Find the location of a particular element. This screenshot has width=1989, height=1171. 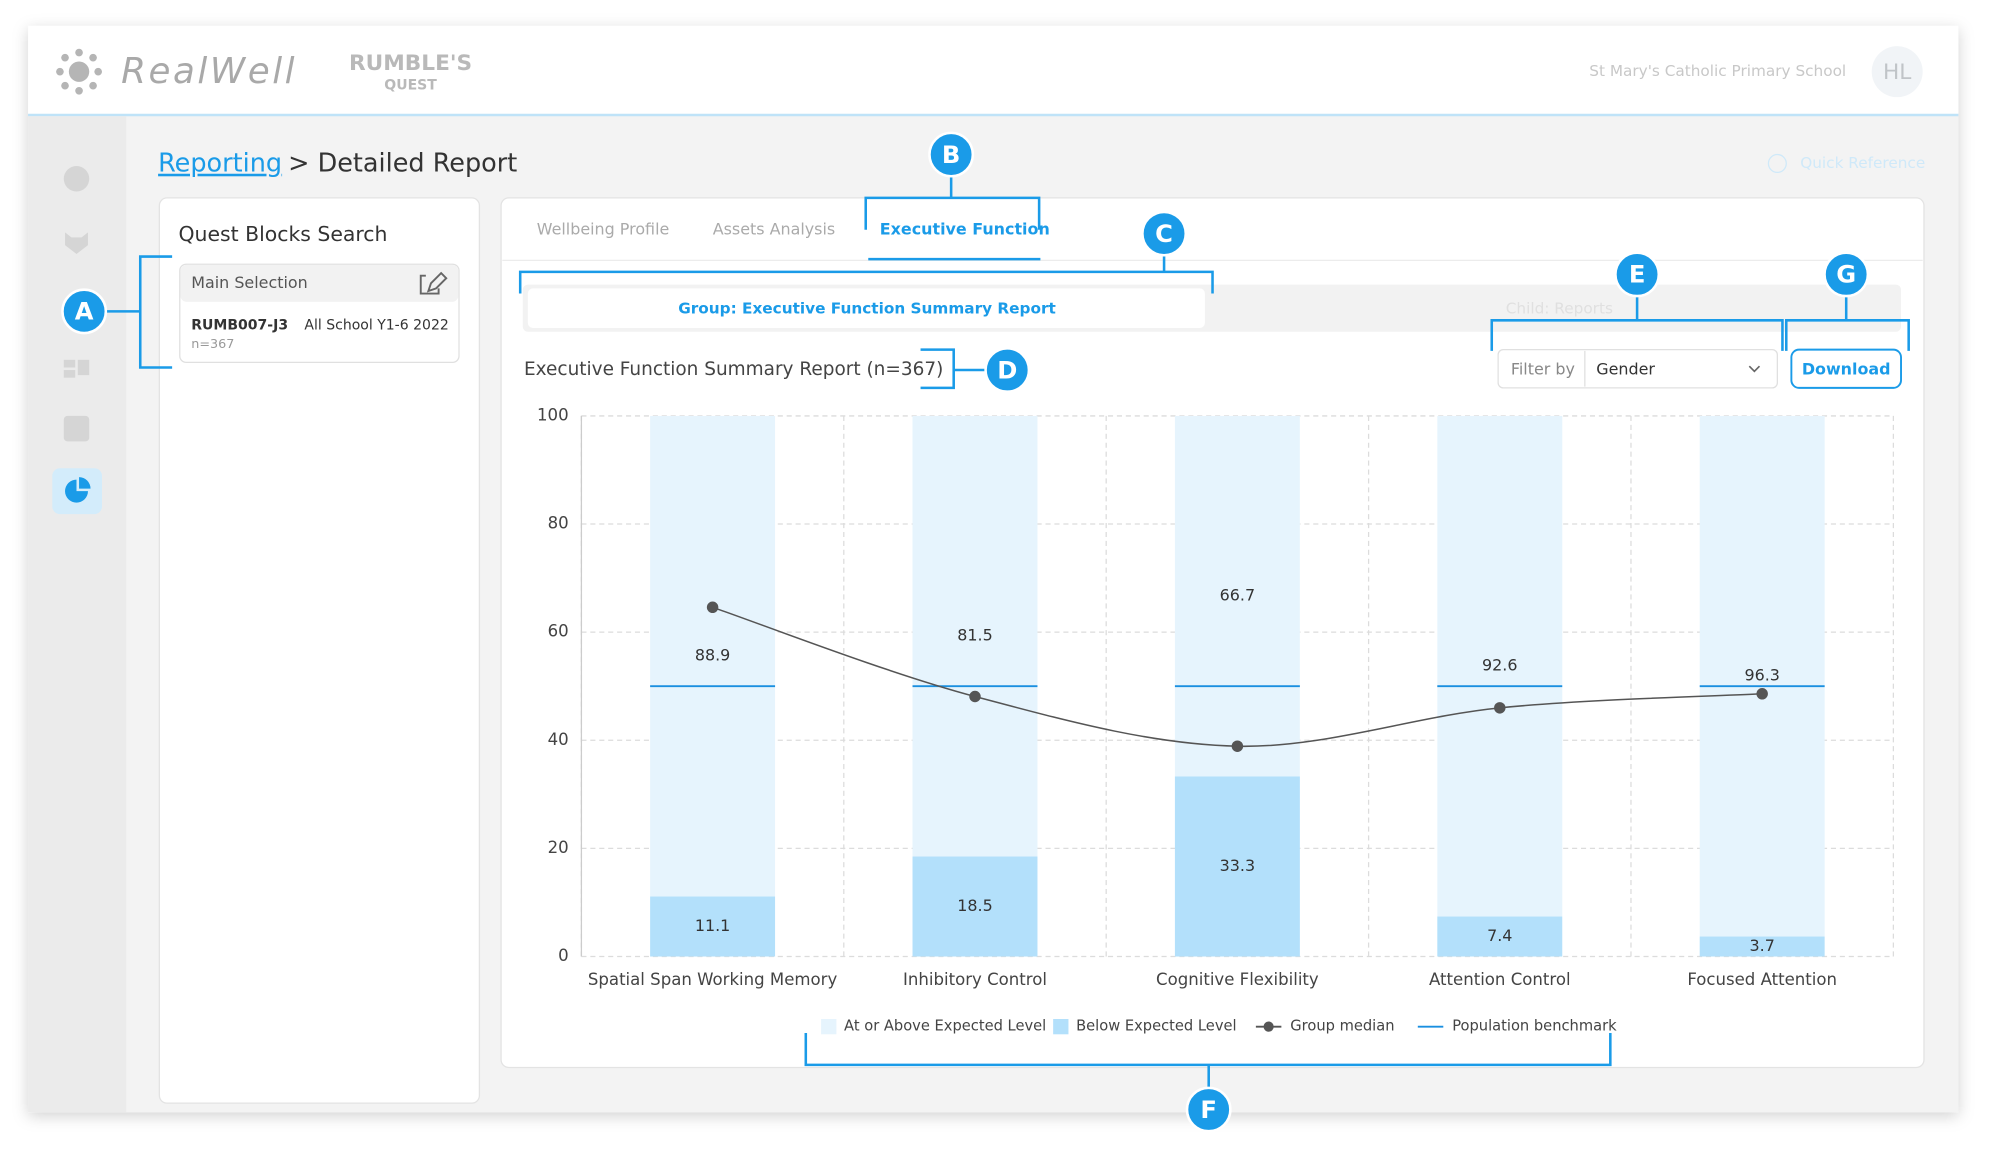

data-label: 88.9 is located at coordinates (712, 655).